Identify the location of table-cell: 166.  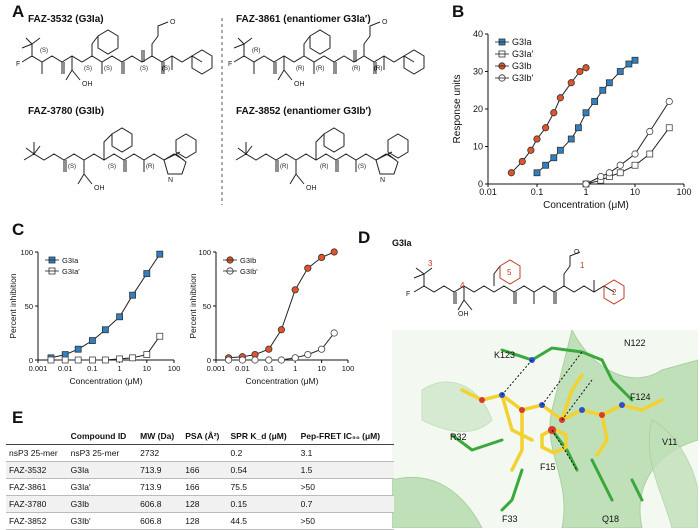
(205, 470).